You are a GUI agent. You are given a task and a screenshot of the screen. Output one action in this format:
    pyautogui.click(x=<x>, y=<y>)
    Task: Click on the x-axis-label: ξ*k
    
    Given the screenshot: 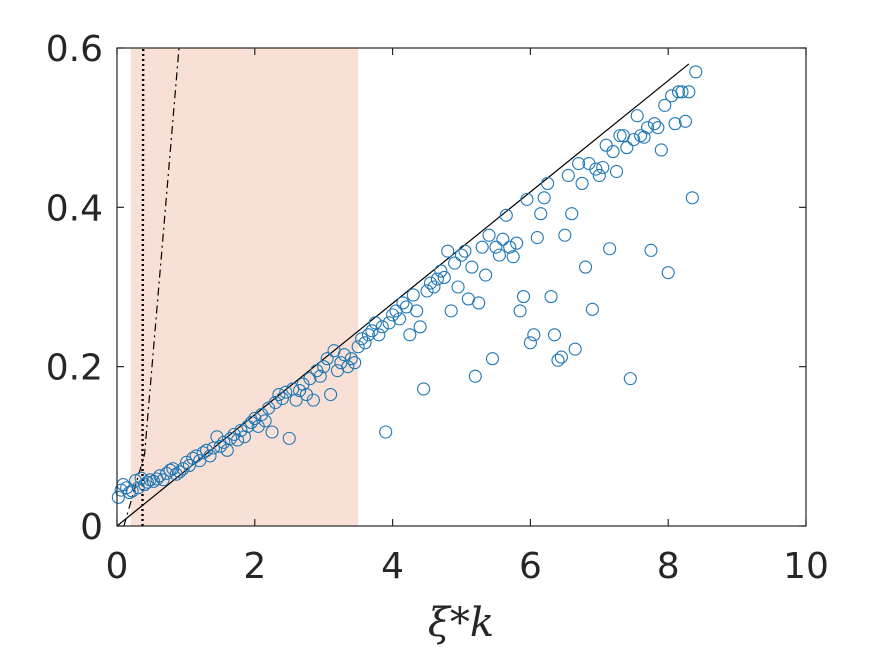 What is the action you would take?
    pyautogui.click(x=461, y=623)
    